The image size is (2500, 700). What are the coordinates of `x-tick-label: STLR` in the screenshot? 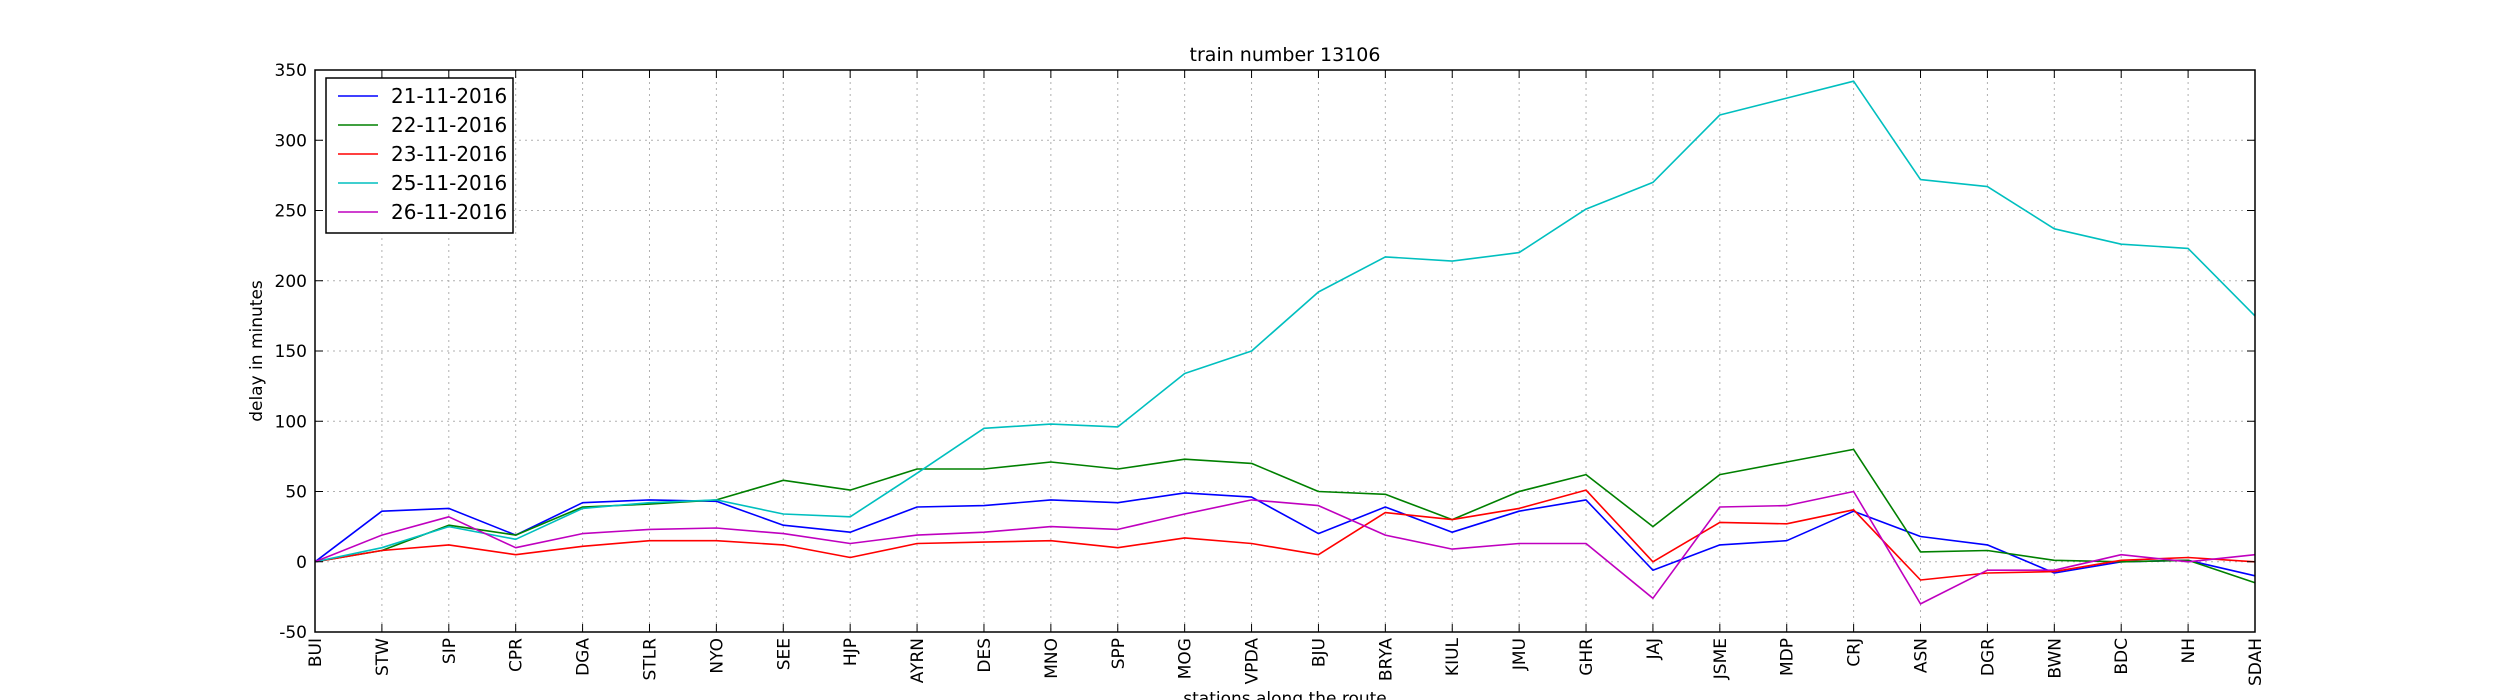 It's located at (650, 659).